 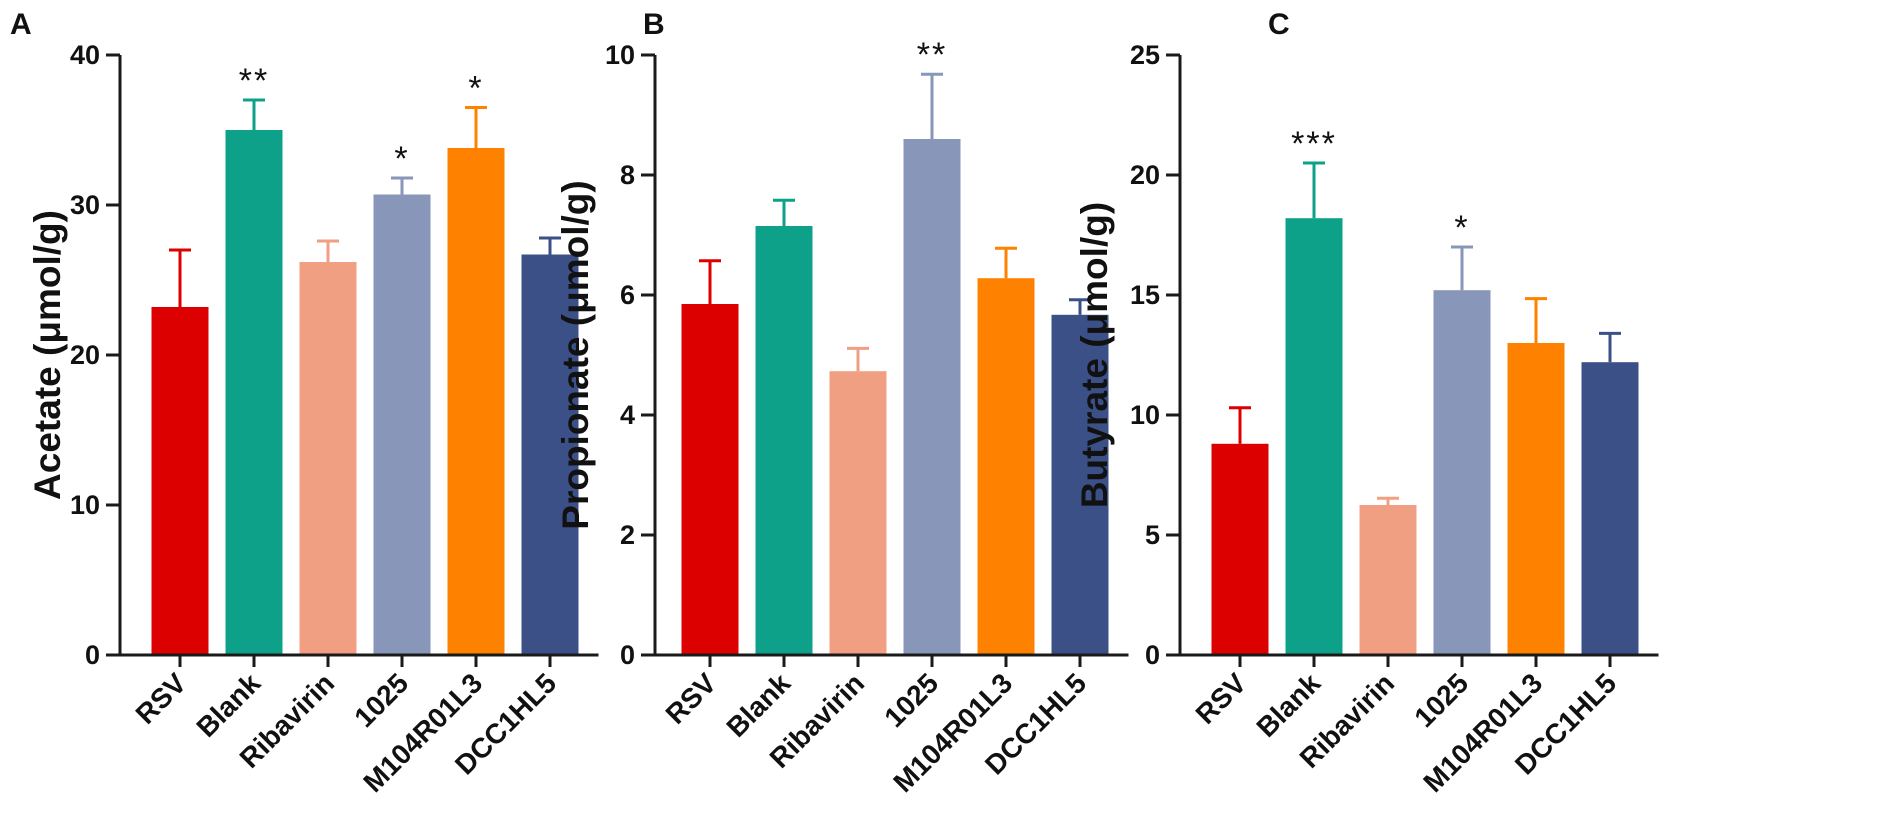 I want to click on y-tick-label: 4, so click(x=627, y=415).